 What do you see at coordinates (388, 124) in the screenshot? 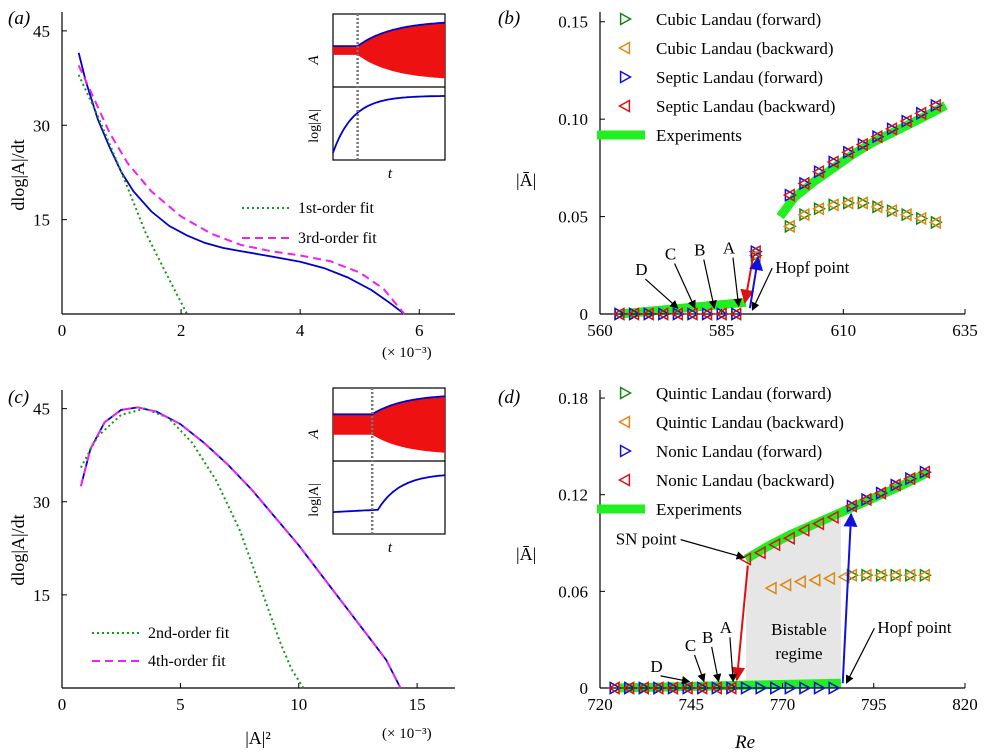
I see `inset-log-amplitude-a` at bounding box center [388, 124].